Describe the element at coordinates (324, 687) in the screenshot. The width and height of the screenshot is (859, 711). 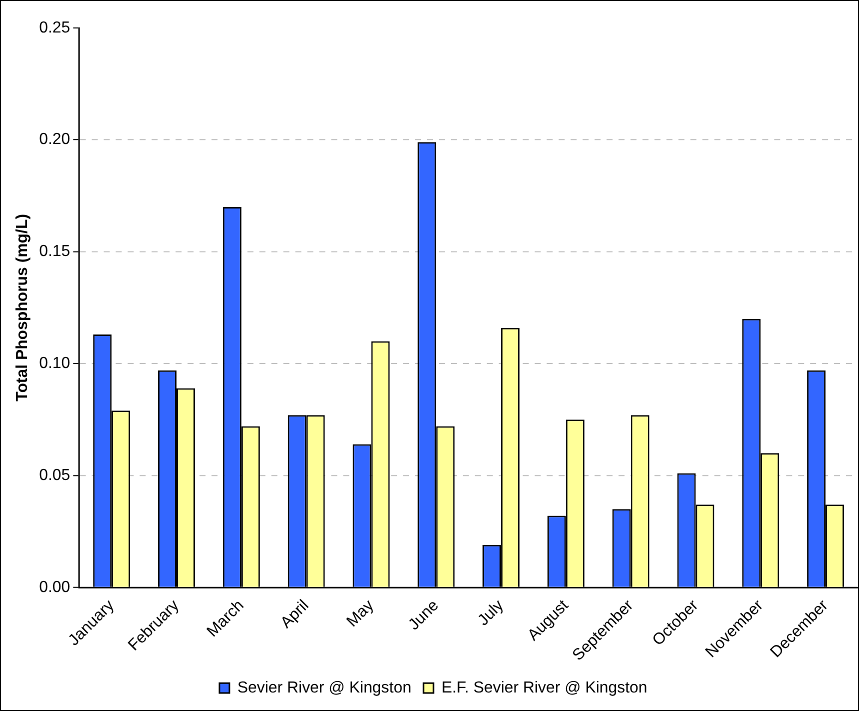
I see `legend-label: Sevier River @ Kingston` at that location.